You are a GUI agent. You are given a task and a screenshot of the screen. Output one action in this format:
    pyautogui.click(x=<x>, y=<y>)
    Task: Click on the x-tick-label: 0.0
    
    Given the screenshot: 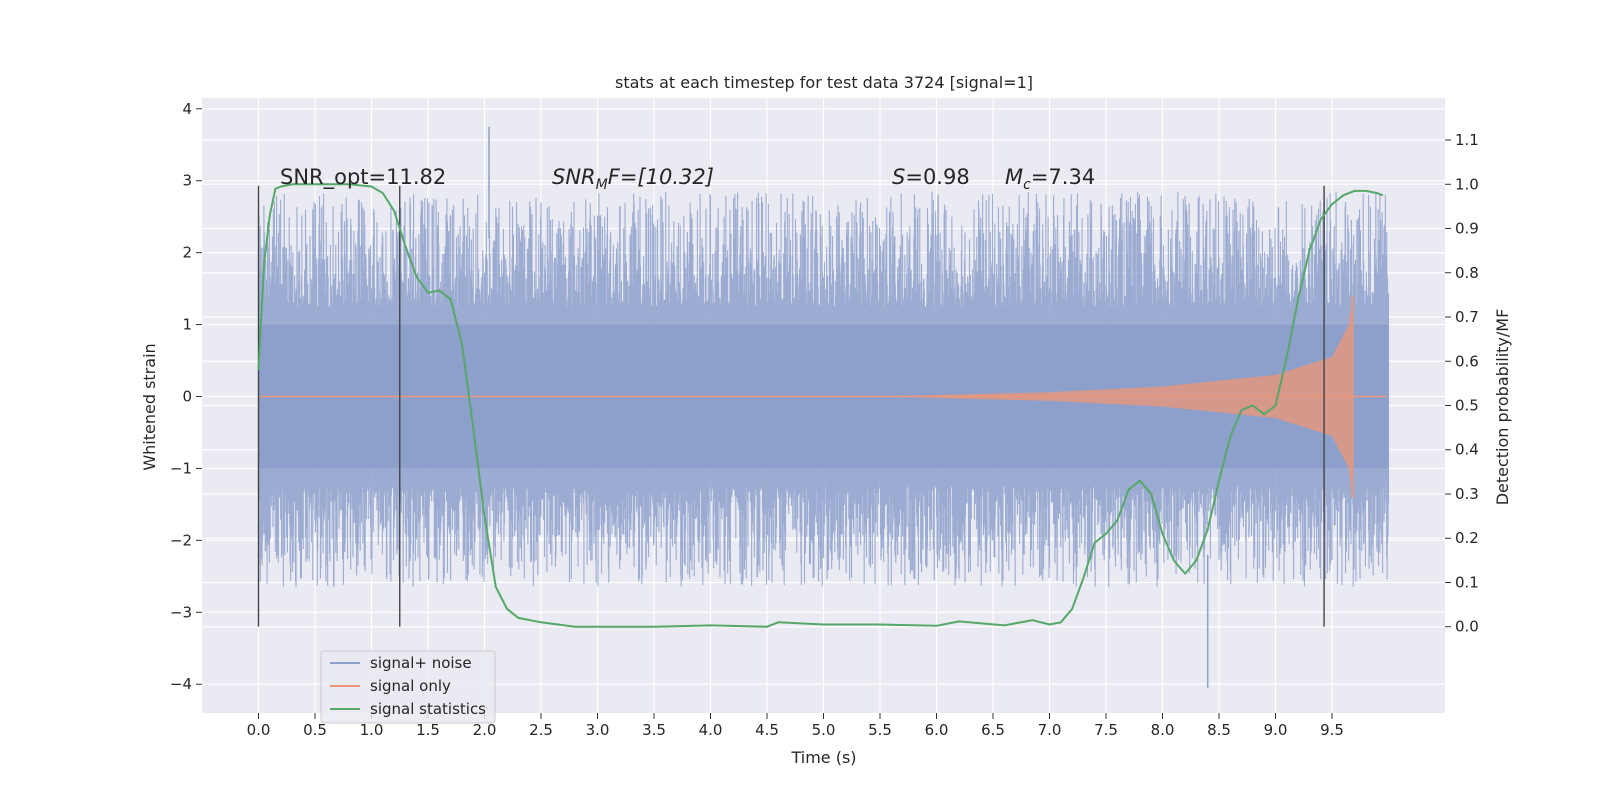 What is the action you would take?
    pyautogui.click(x=259, y=730)
    